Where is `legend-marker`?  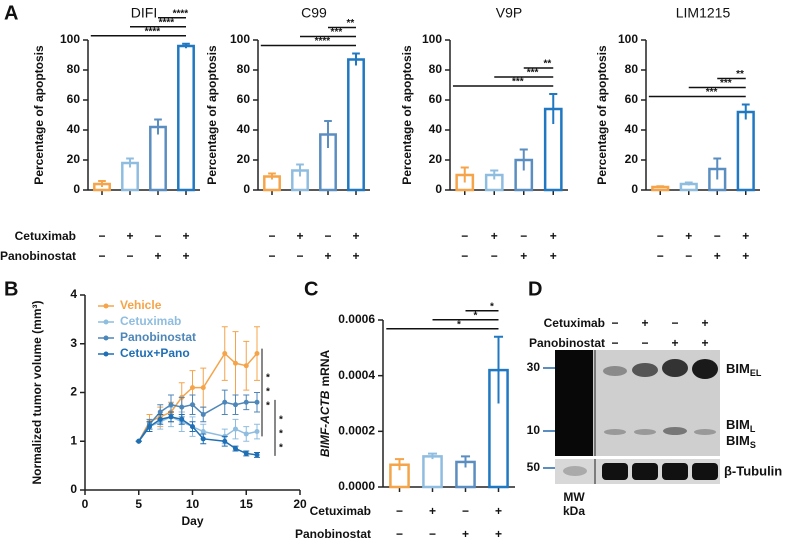
legend-marker is located at coordinates (106, 354).